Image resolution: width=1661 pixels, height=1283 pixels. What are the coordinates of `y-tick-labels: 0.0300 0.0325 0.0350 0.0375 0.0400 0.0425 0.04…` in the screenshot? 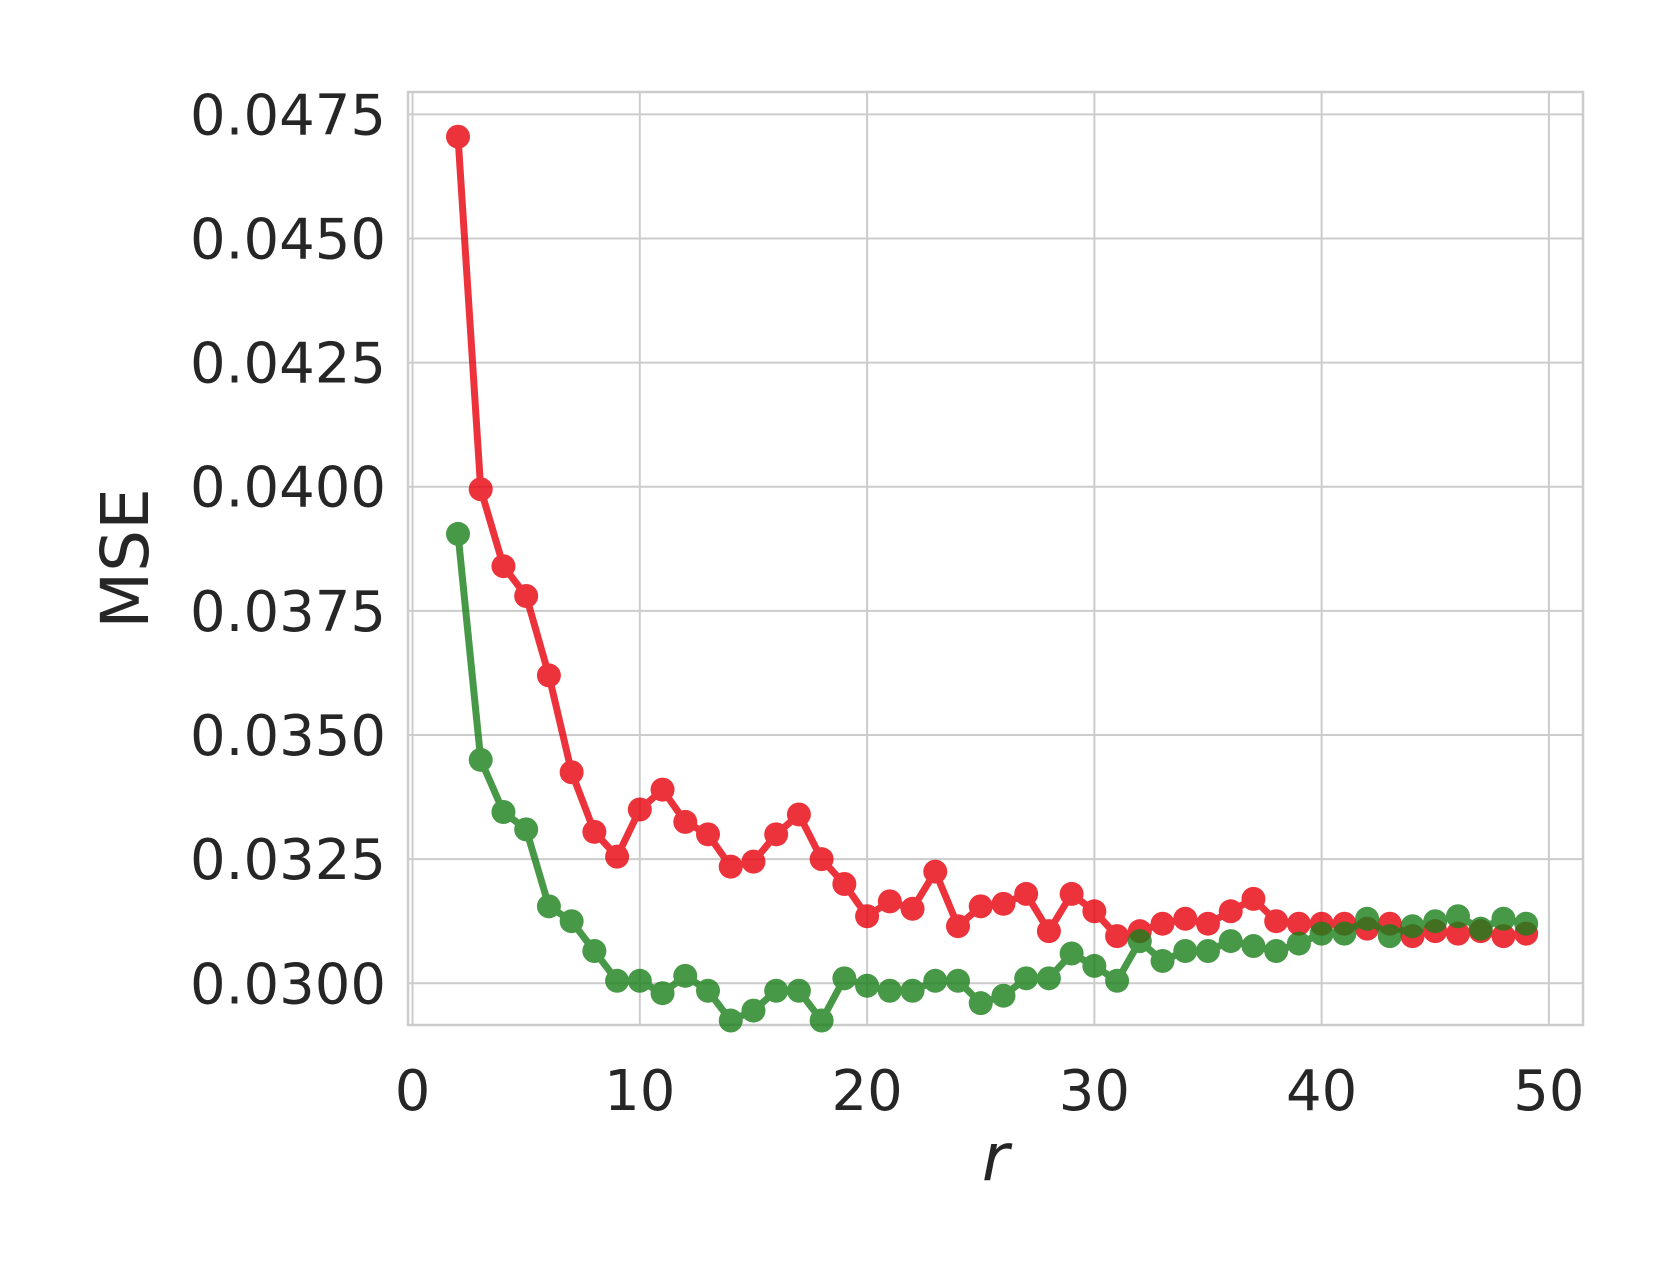 It's located at (288, 550).